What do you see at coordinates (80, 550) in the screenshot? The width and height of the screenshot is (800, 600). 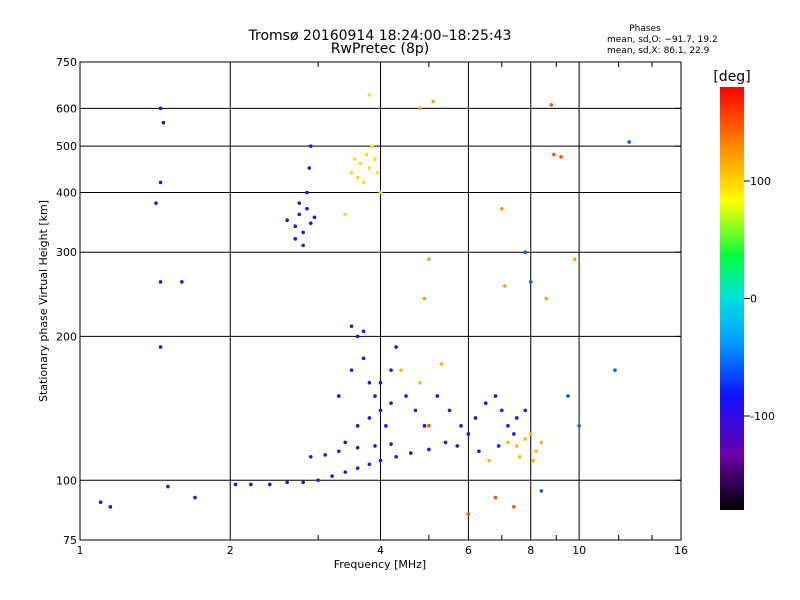 I see `x-tick-label: 1` at bounding box center [80, 550].